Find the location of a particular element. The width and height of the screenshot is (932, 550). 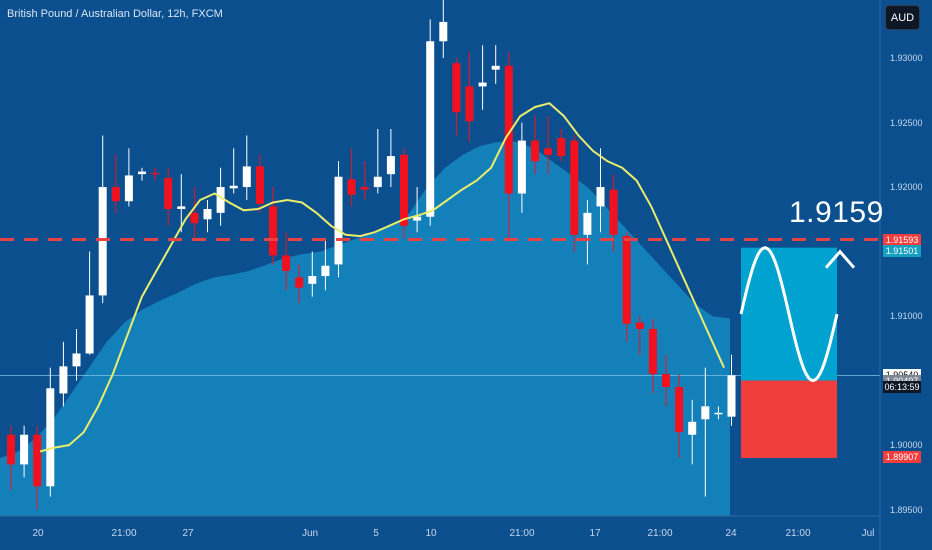

price-tag: 1.89907 is located at coordinates (902, 457).